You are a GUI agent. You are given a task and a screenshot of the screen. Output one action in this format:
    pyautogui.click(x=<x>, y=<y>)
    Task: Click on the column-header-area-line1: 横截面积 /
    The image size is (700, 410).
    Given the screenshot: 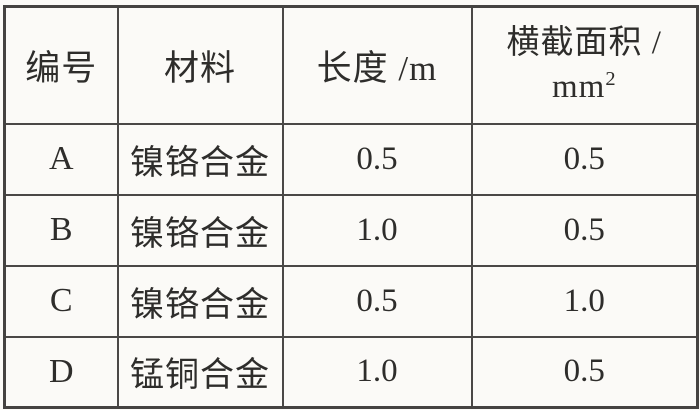 What is the action you would take?
    pyautogui.click(x=584, y=42)
    